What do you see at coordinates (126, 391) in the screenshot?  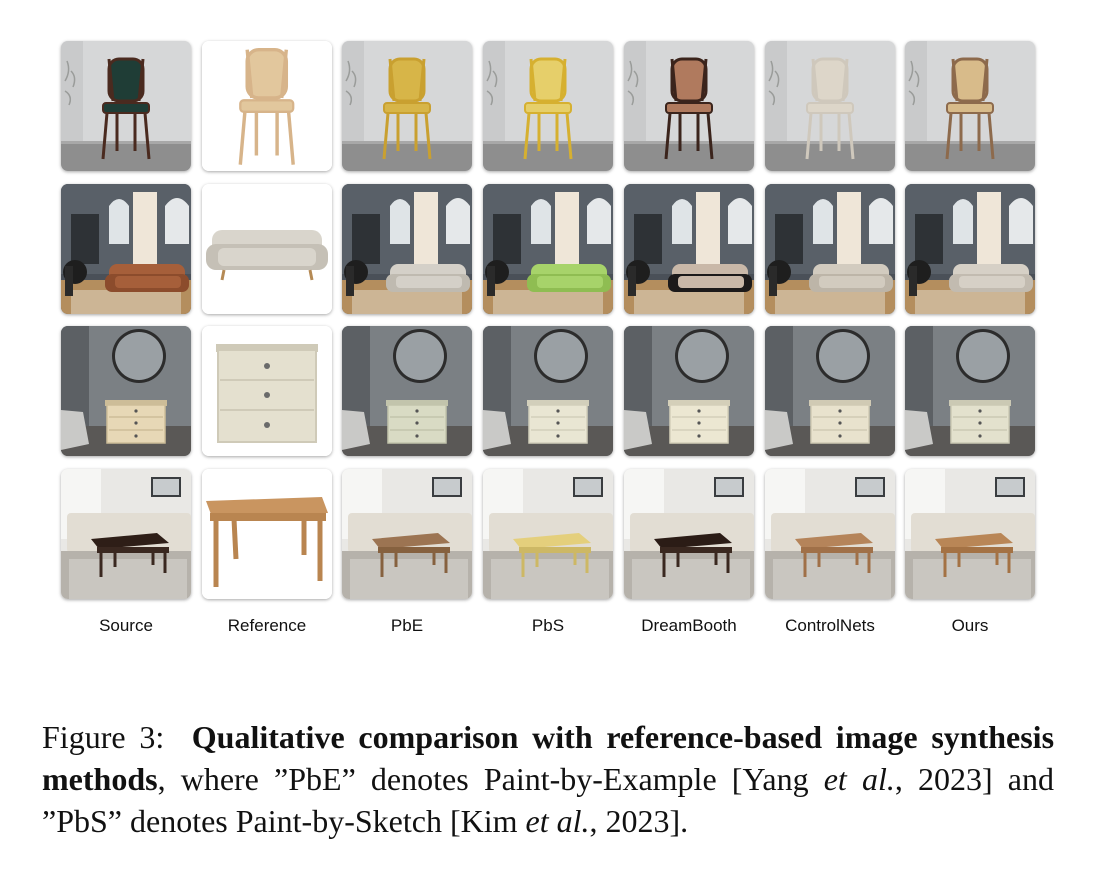 I see `dresser-image-source` at bounding box center [126, 391].